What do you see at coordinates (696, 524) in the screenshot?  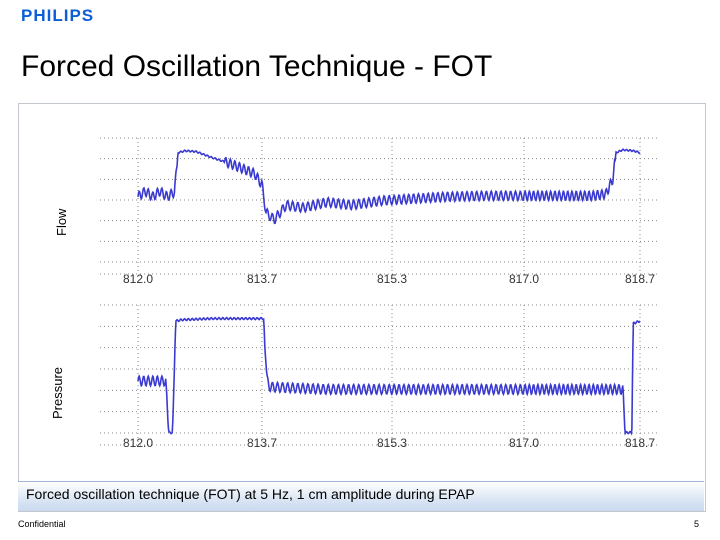 I see `page-number: 5` at bounding box center [696, 524].